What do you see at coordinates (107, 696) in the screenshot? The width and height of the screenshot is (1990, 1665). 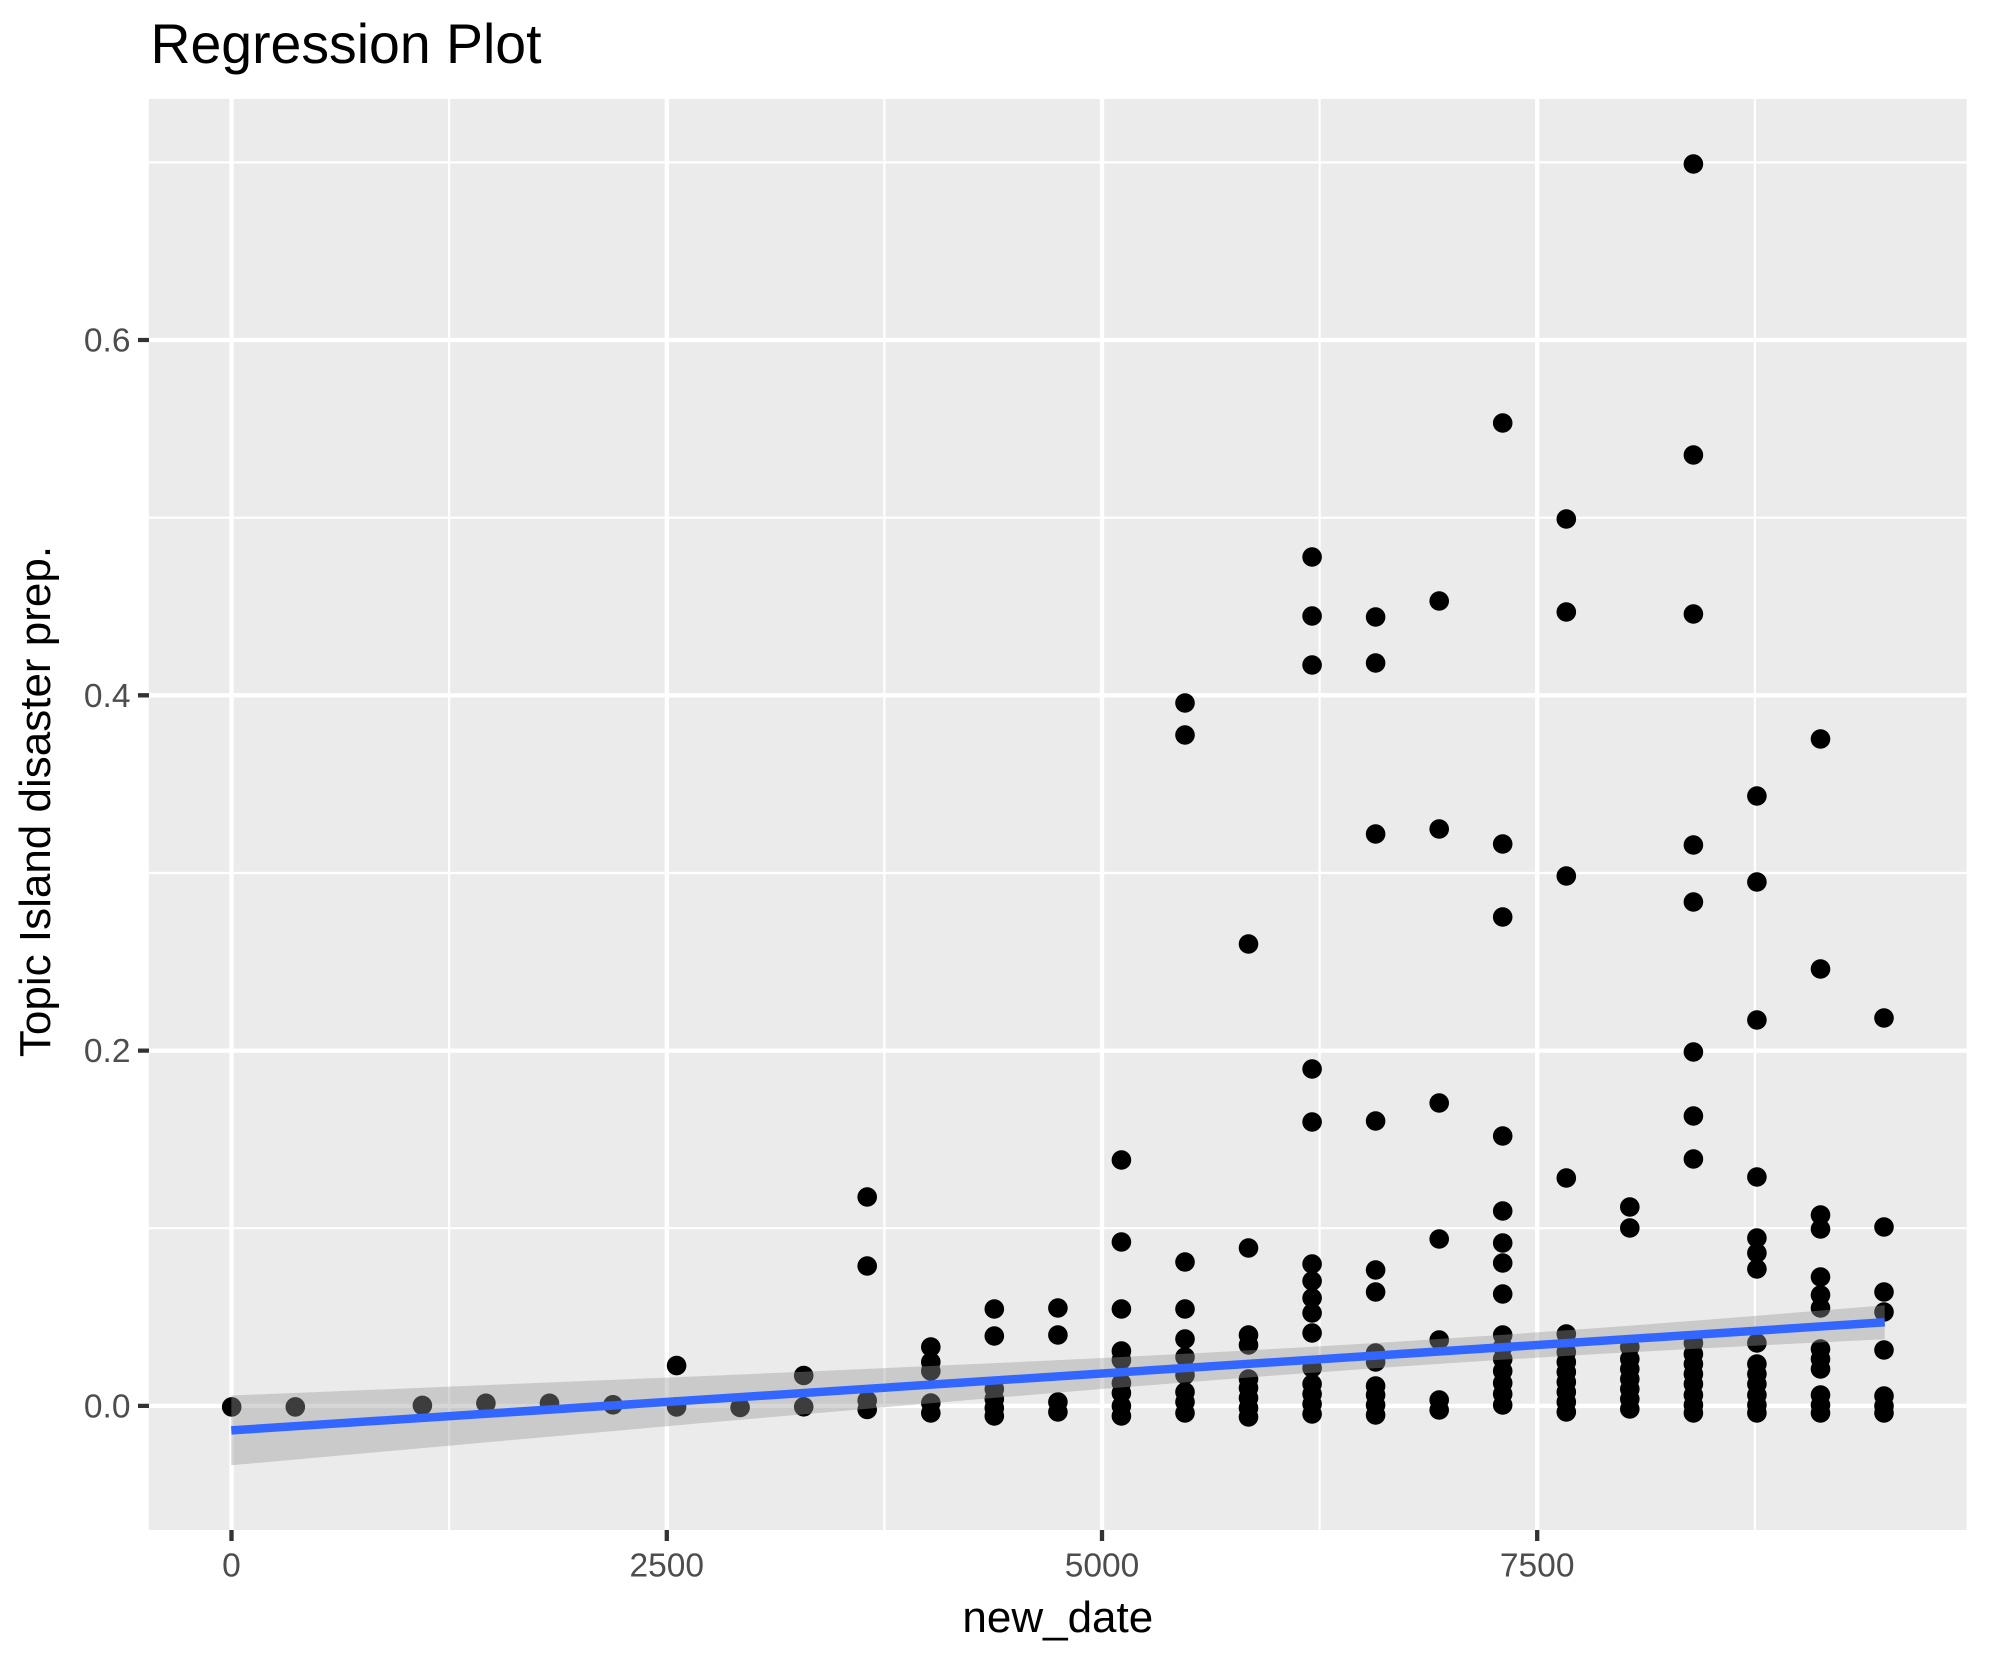 I see `svg-text: 0.4` at bounding box center [107, 696].